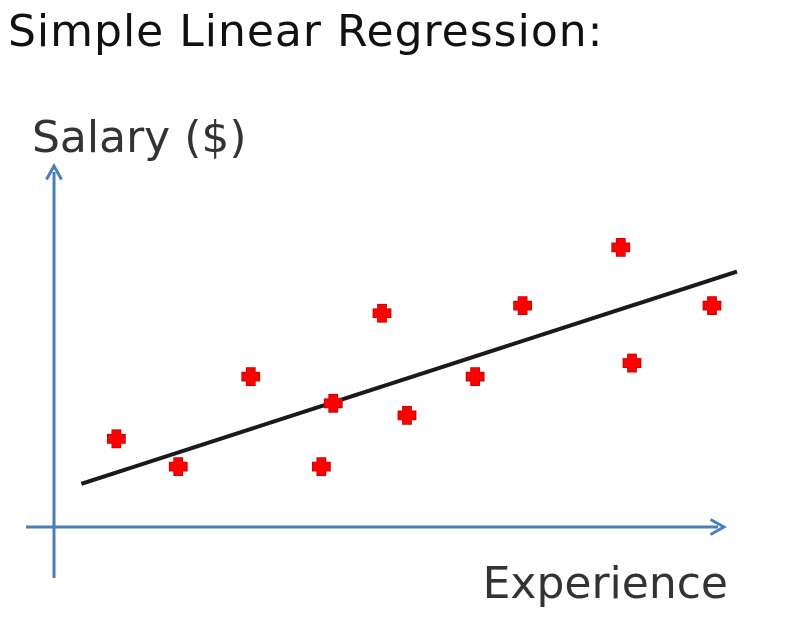  What do you see at coordinates (306, 31) in the screenshot?
I see `page-title: Simple Linear Regression:` at bounding box center [306, 31].